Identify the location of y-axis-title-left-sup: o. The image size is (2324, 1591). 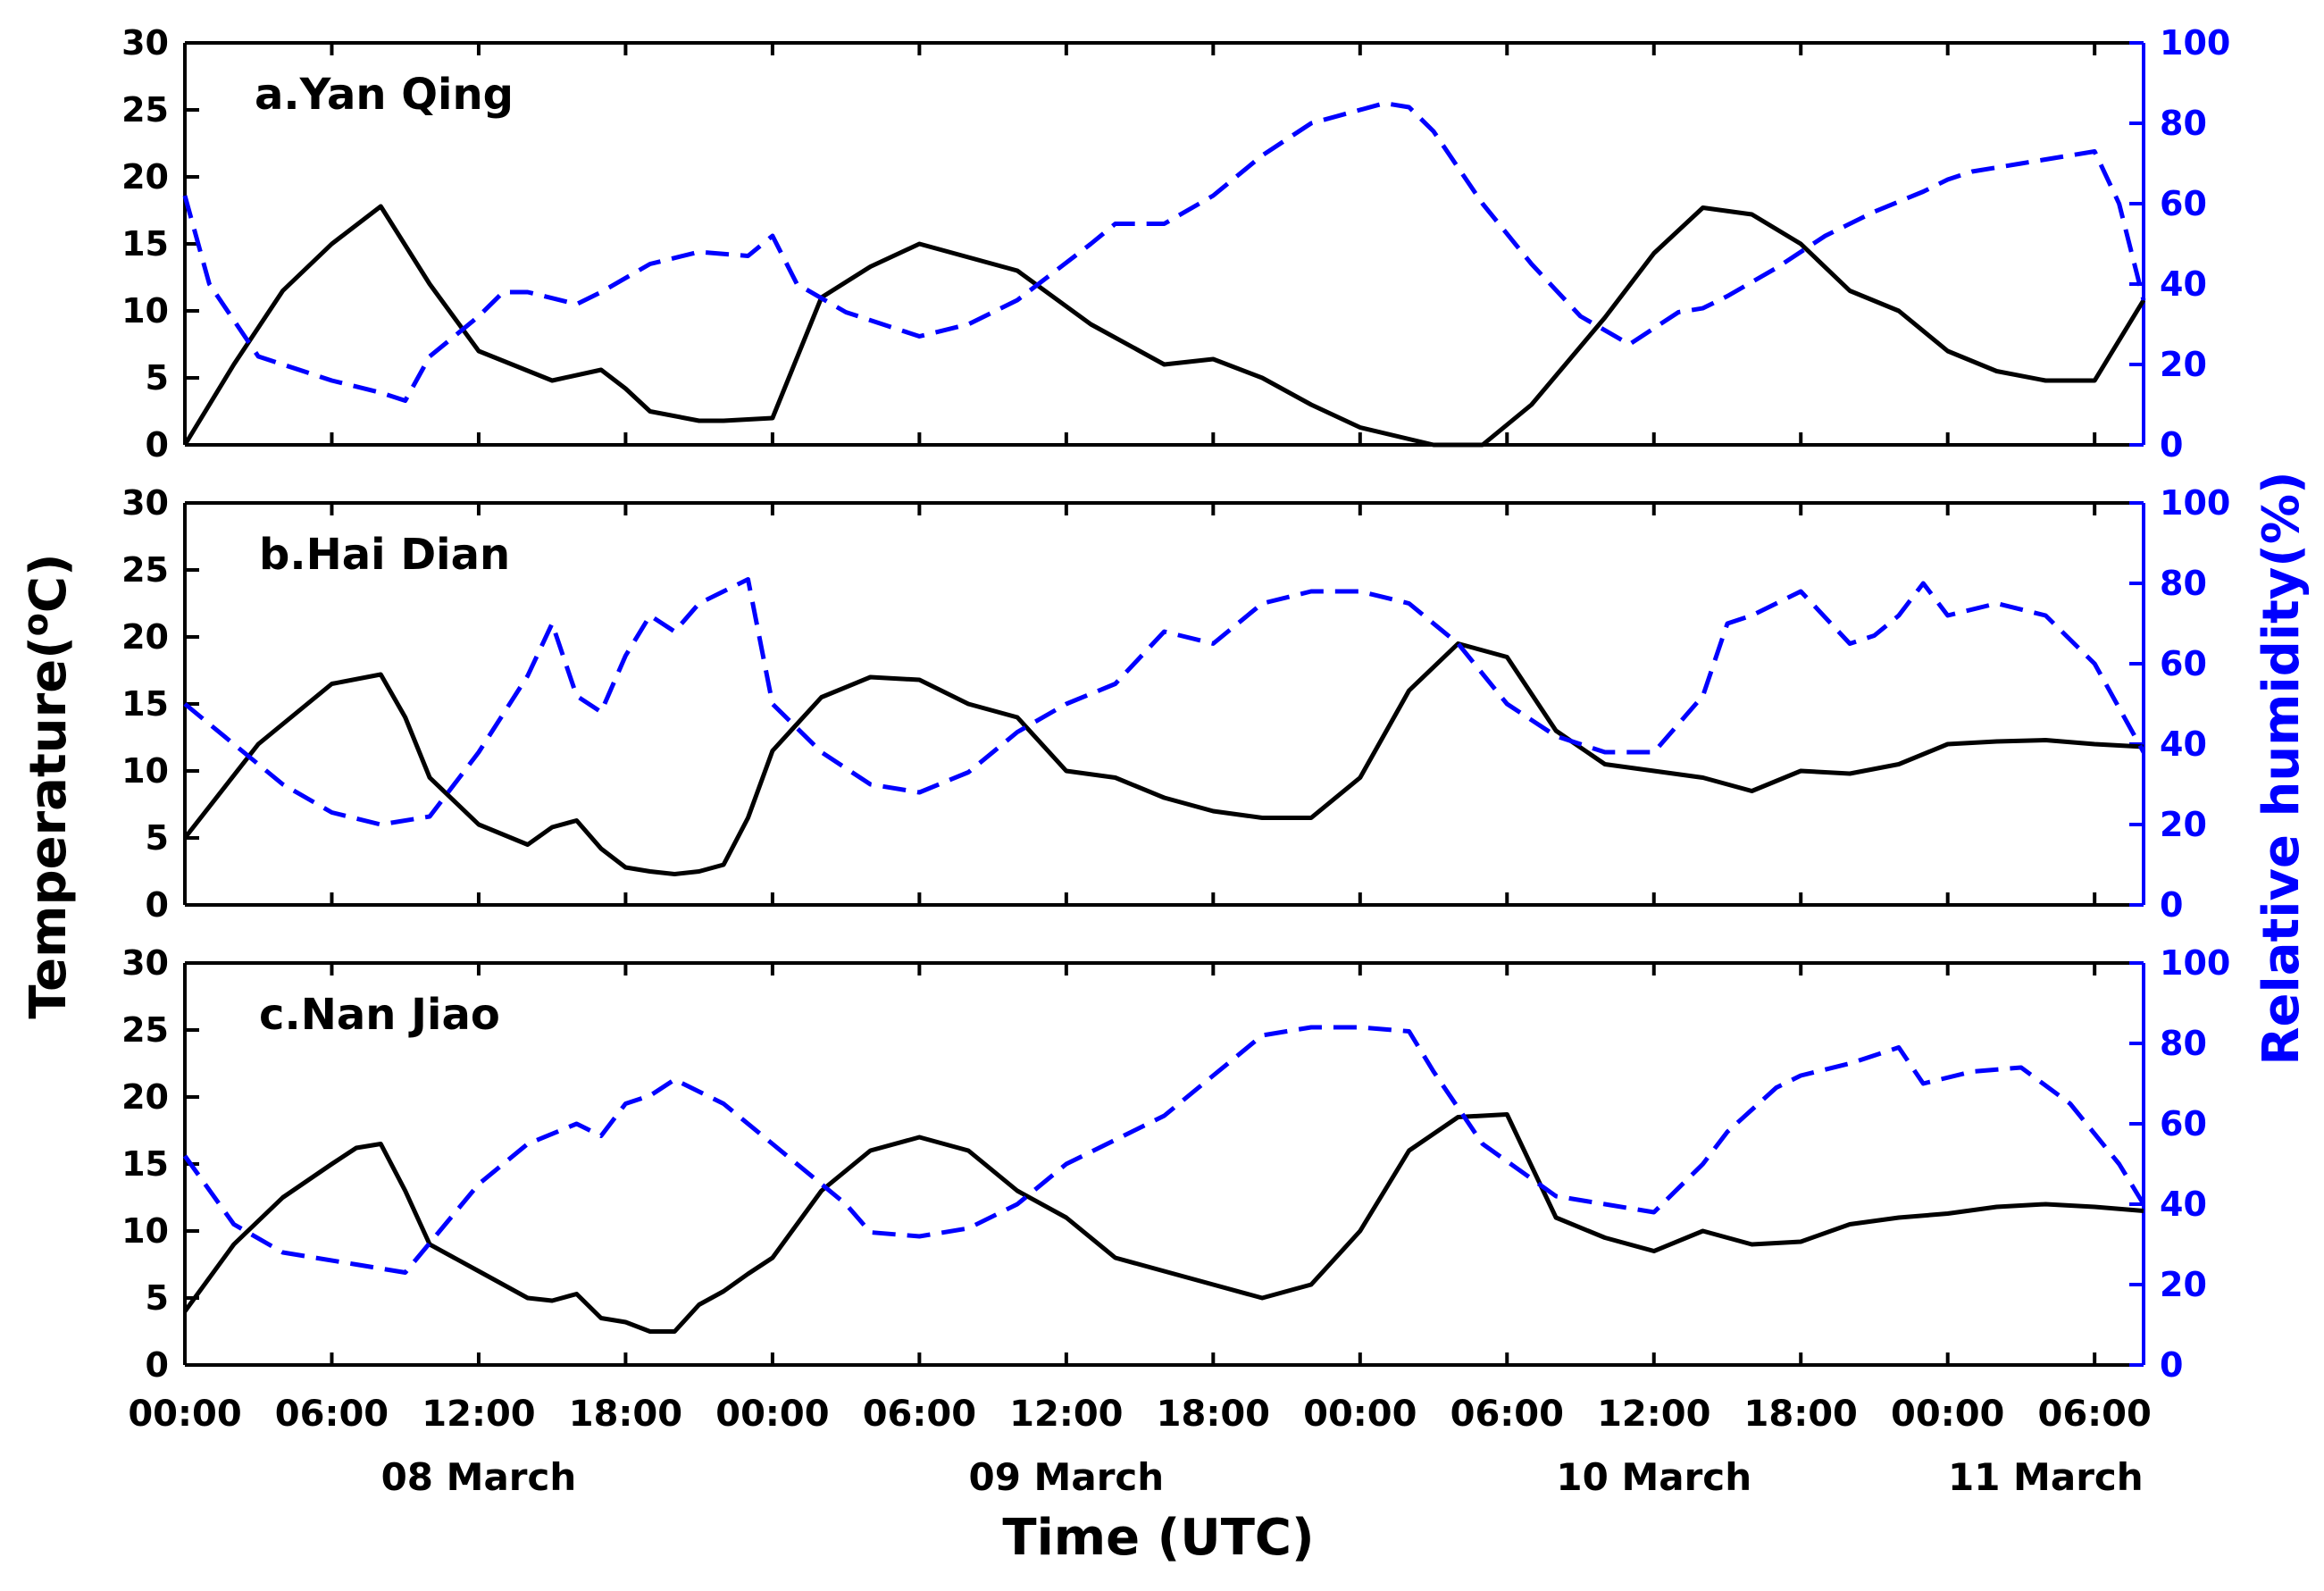
(35, 624).